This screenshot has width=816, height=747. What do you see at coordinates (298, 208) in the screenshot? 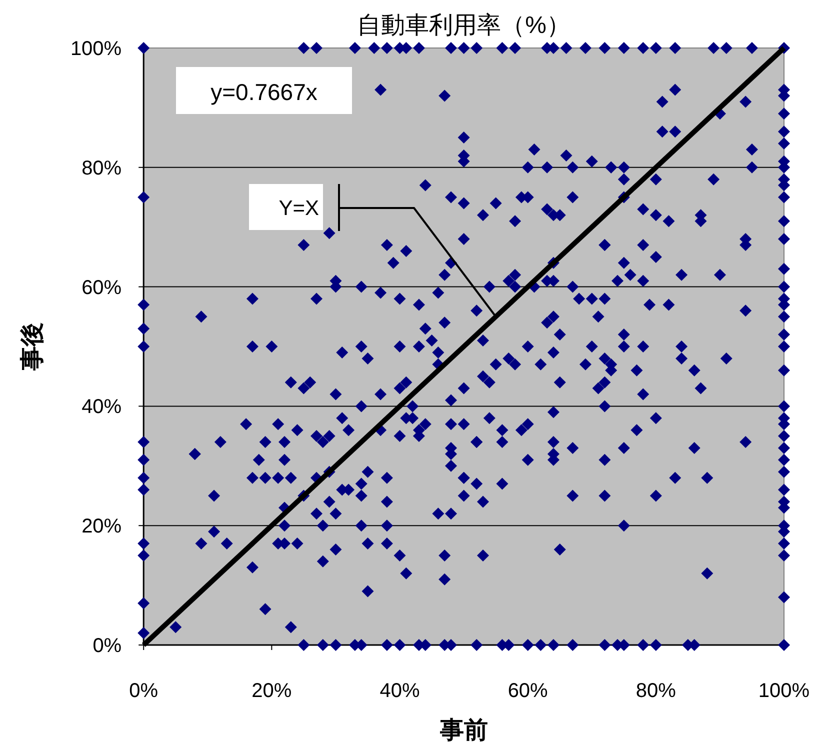
I see `legend-label: Y=X` at bounding box center [298, 208].